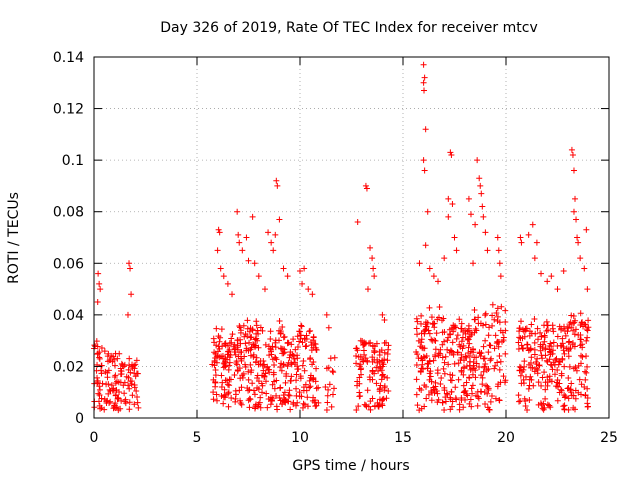 This screenshot has width=640, height=480. Describe the element at coordinates (14, 238) in the screenshot. I see `y-axis-label: ROTI / TECUs` at that location.